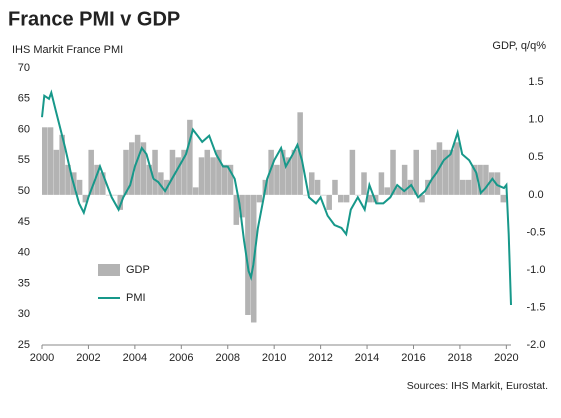  Describe the element at coordinates (535, 82) in the screenshot. I see `y2-tick-label: 1.5` at that location.